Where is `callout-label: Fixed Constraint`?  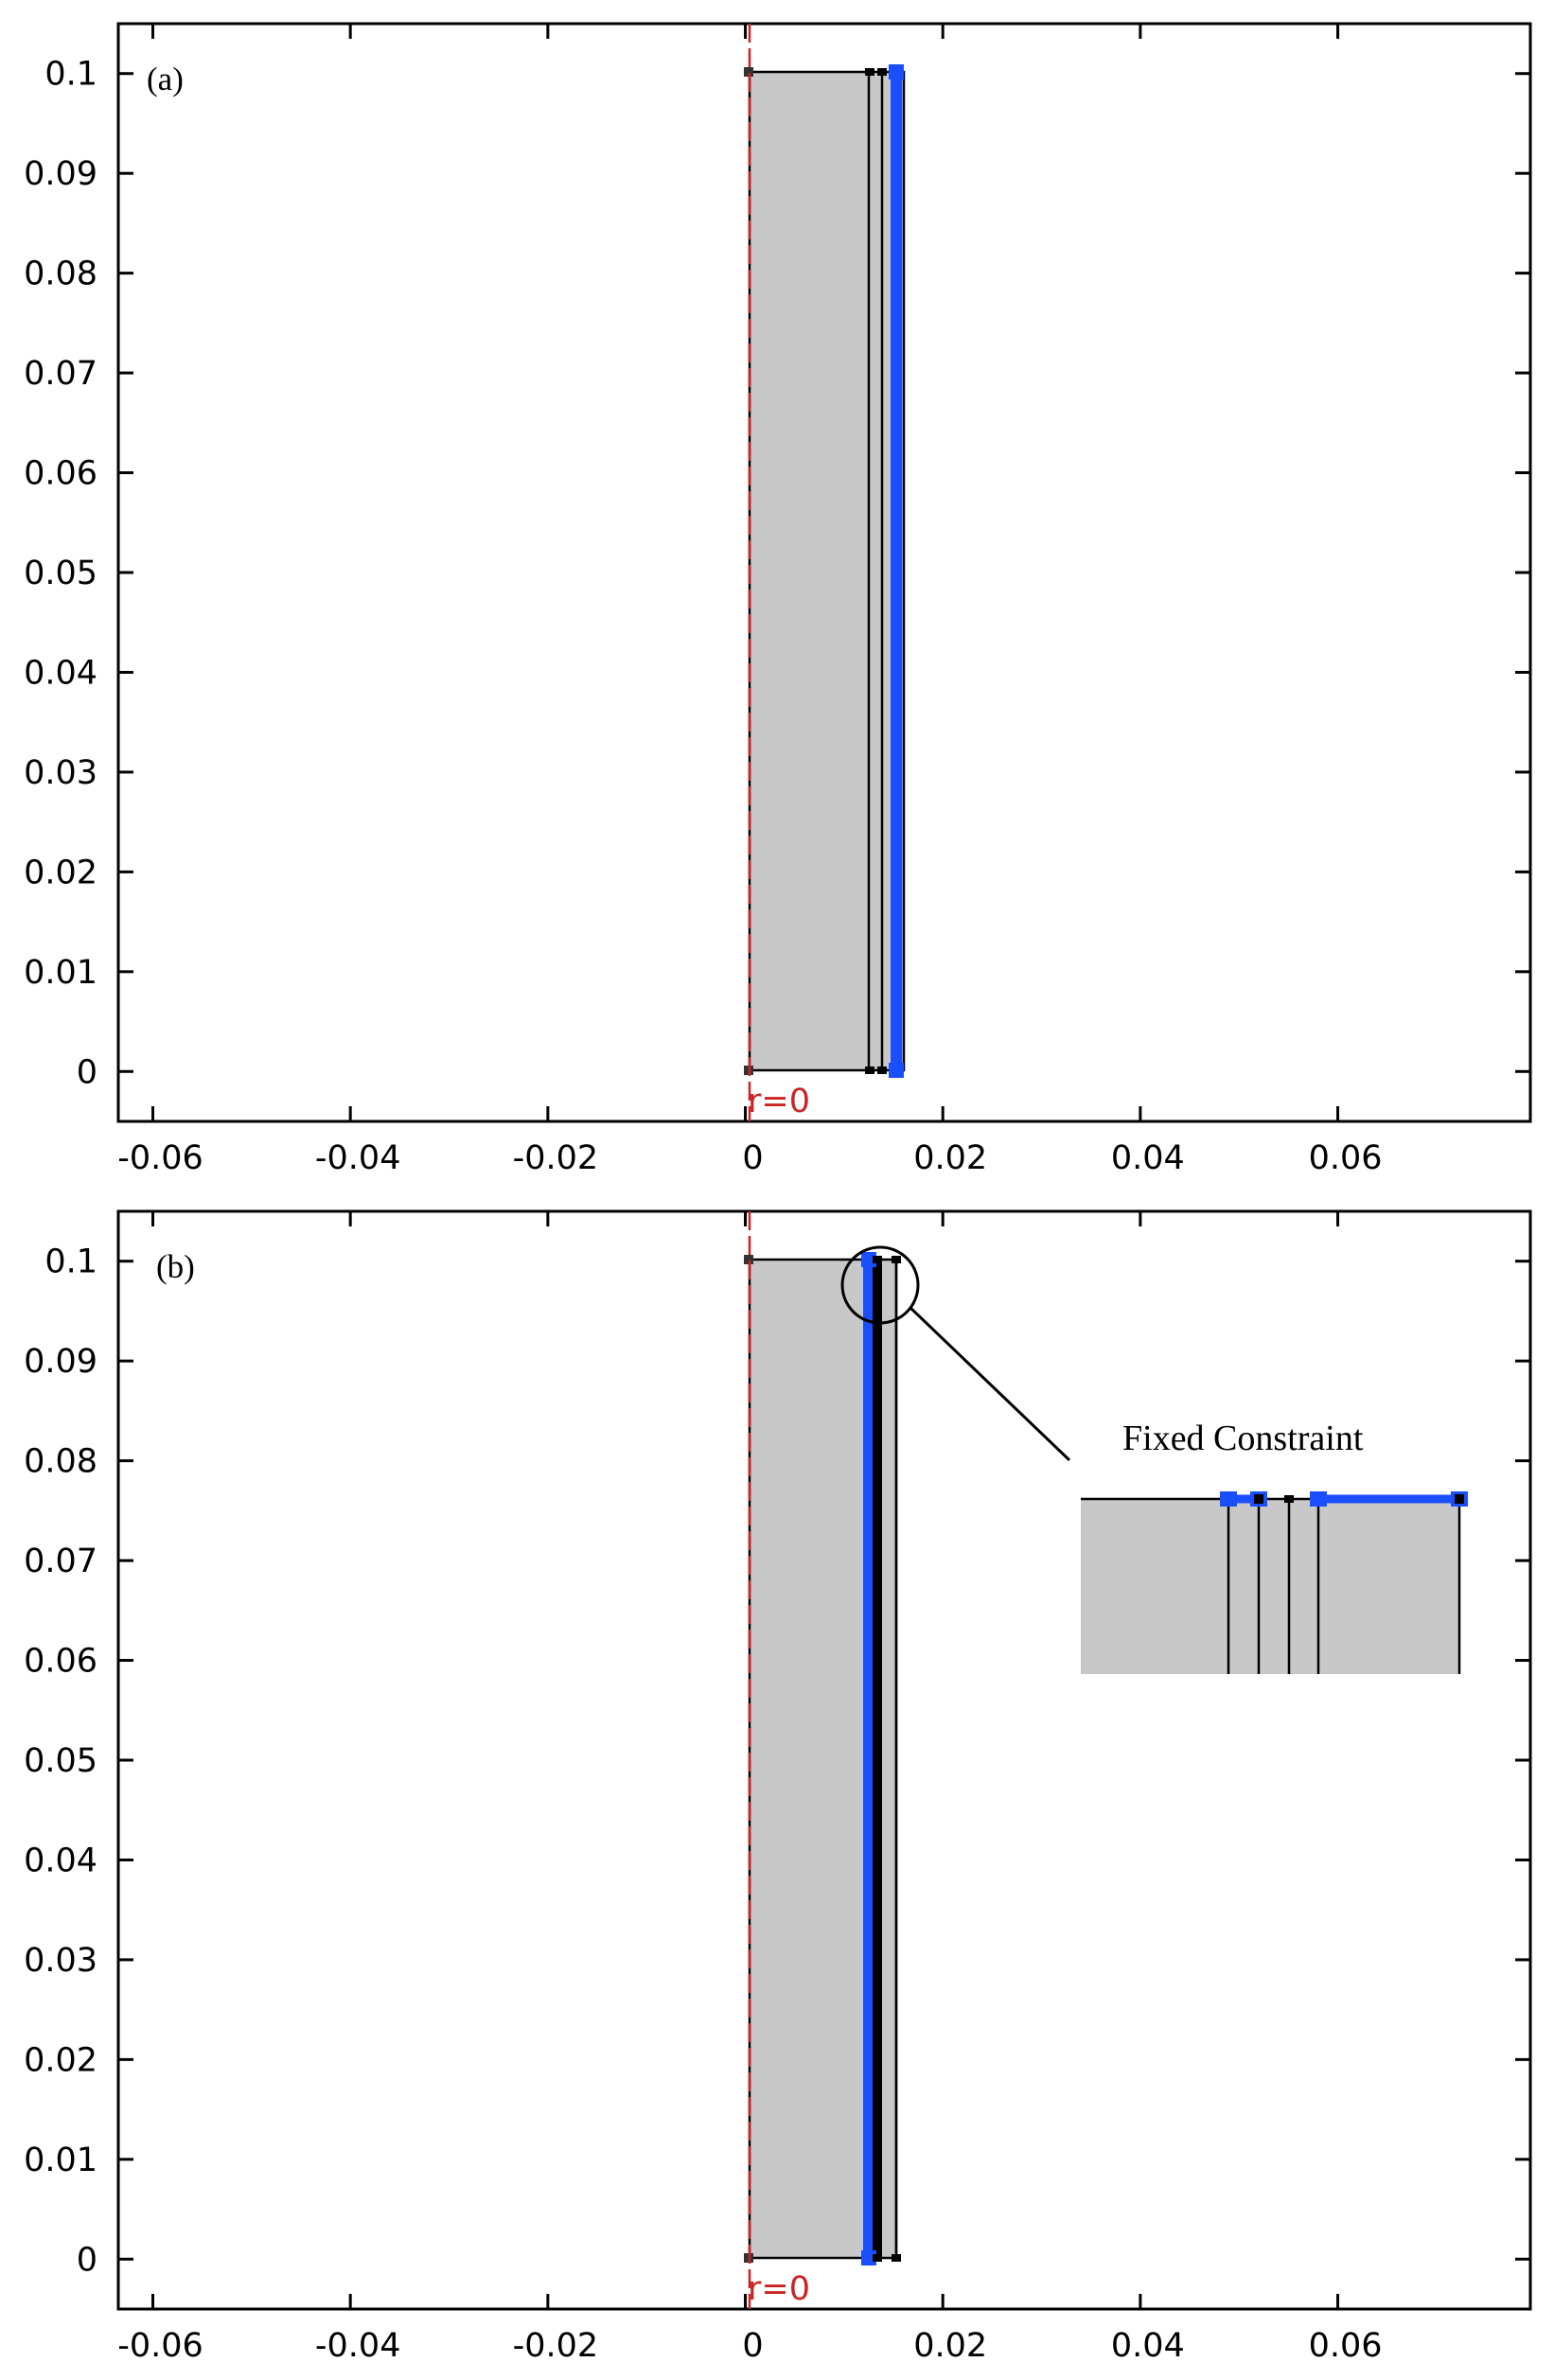 callout-label: Fixed Constraint is located at coordinates (1243, 1438).